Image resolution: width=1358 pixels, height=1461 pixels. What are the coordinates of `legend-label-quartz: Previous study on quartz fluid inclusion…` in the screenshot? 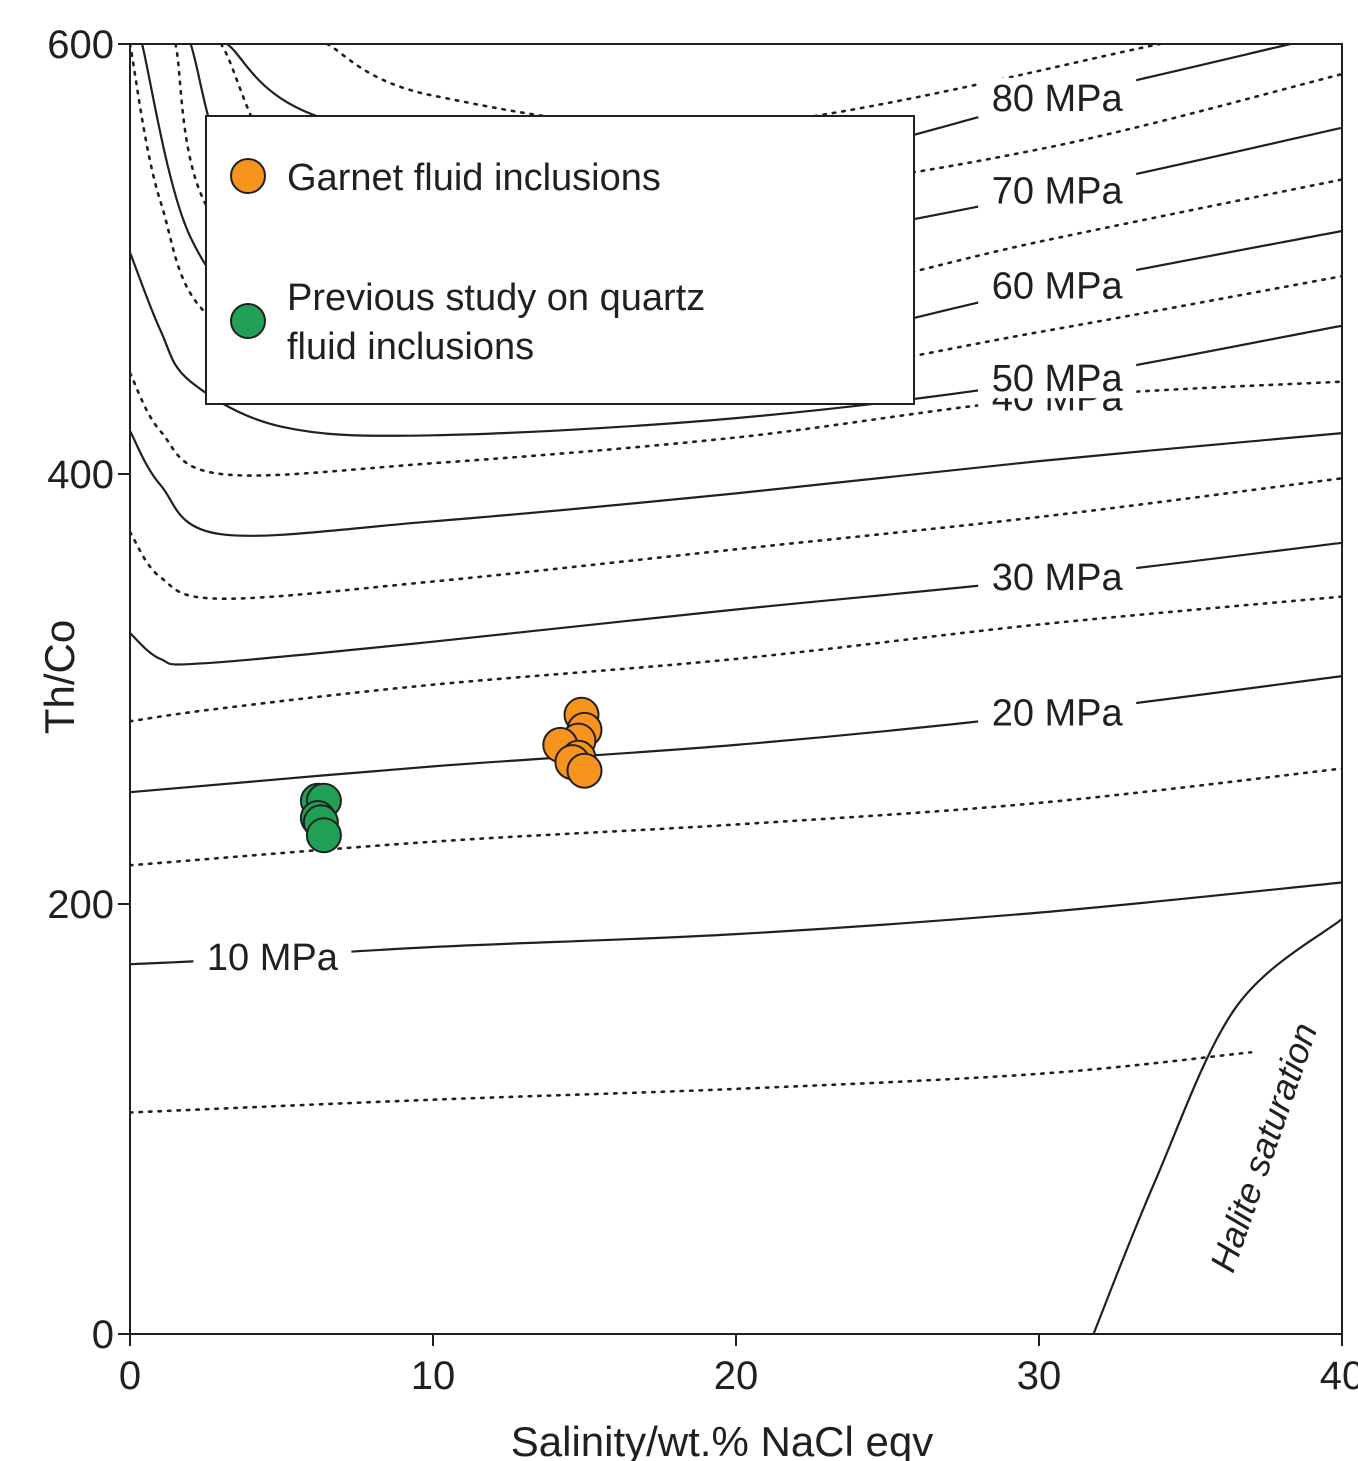 It's located at (501, 322).